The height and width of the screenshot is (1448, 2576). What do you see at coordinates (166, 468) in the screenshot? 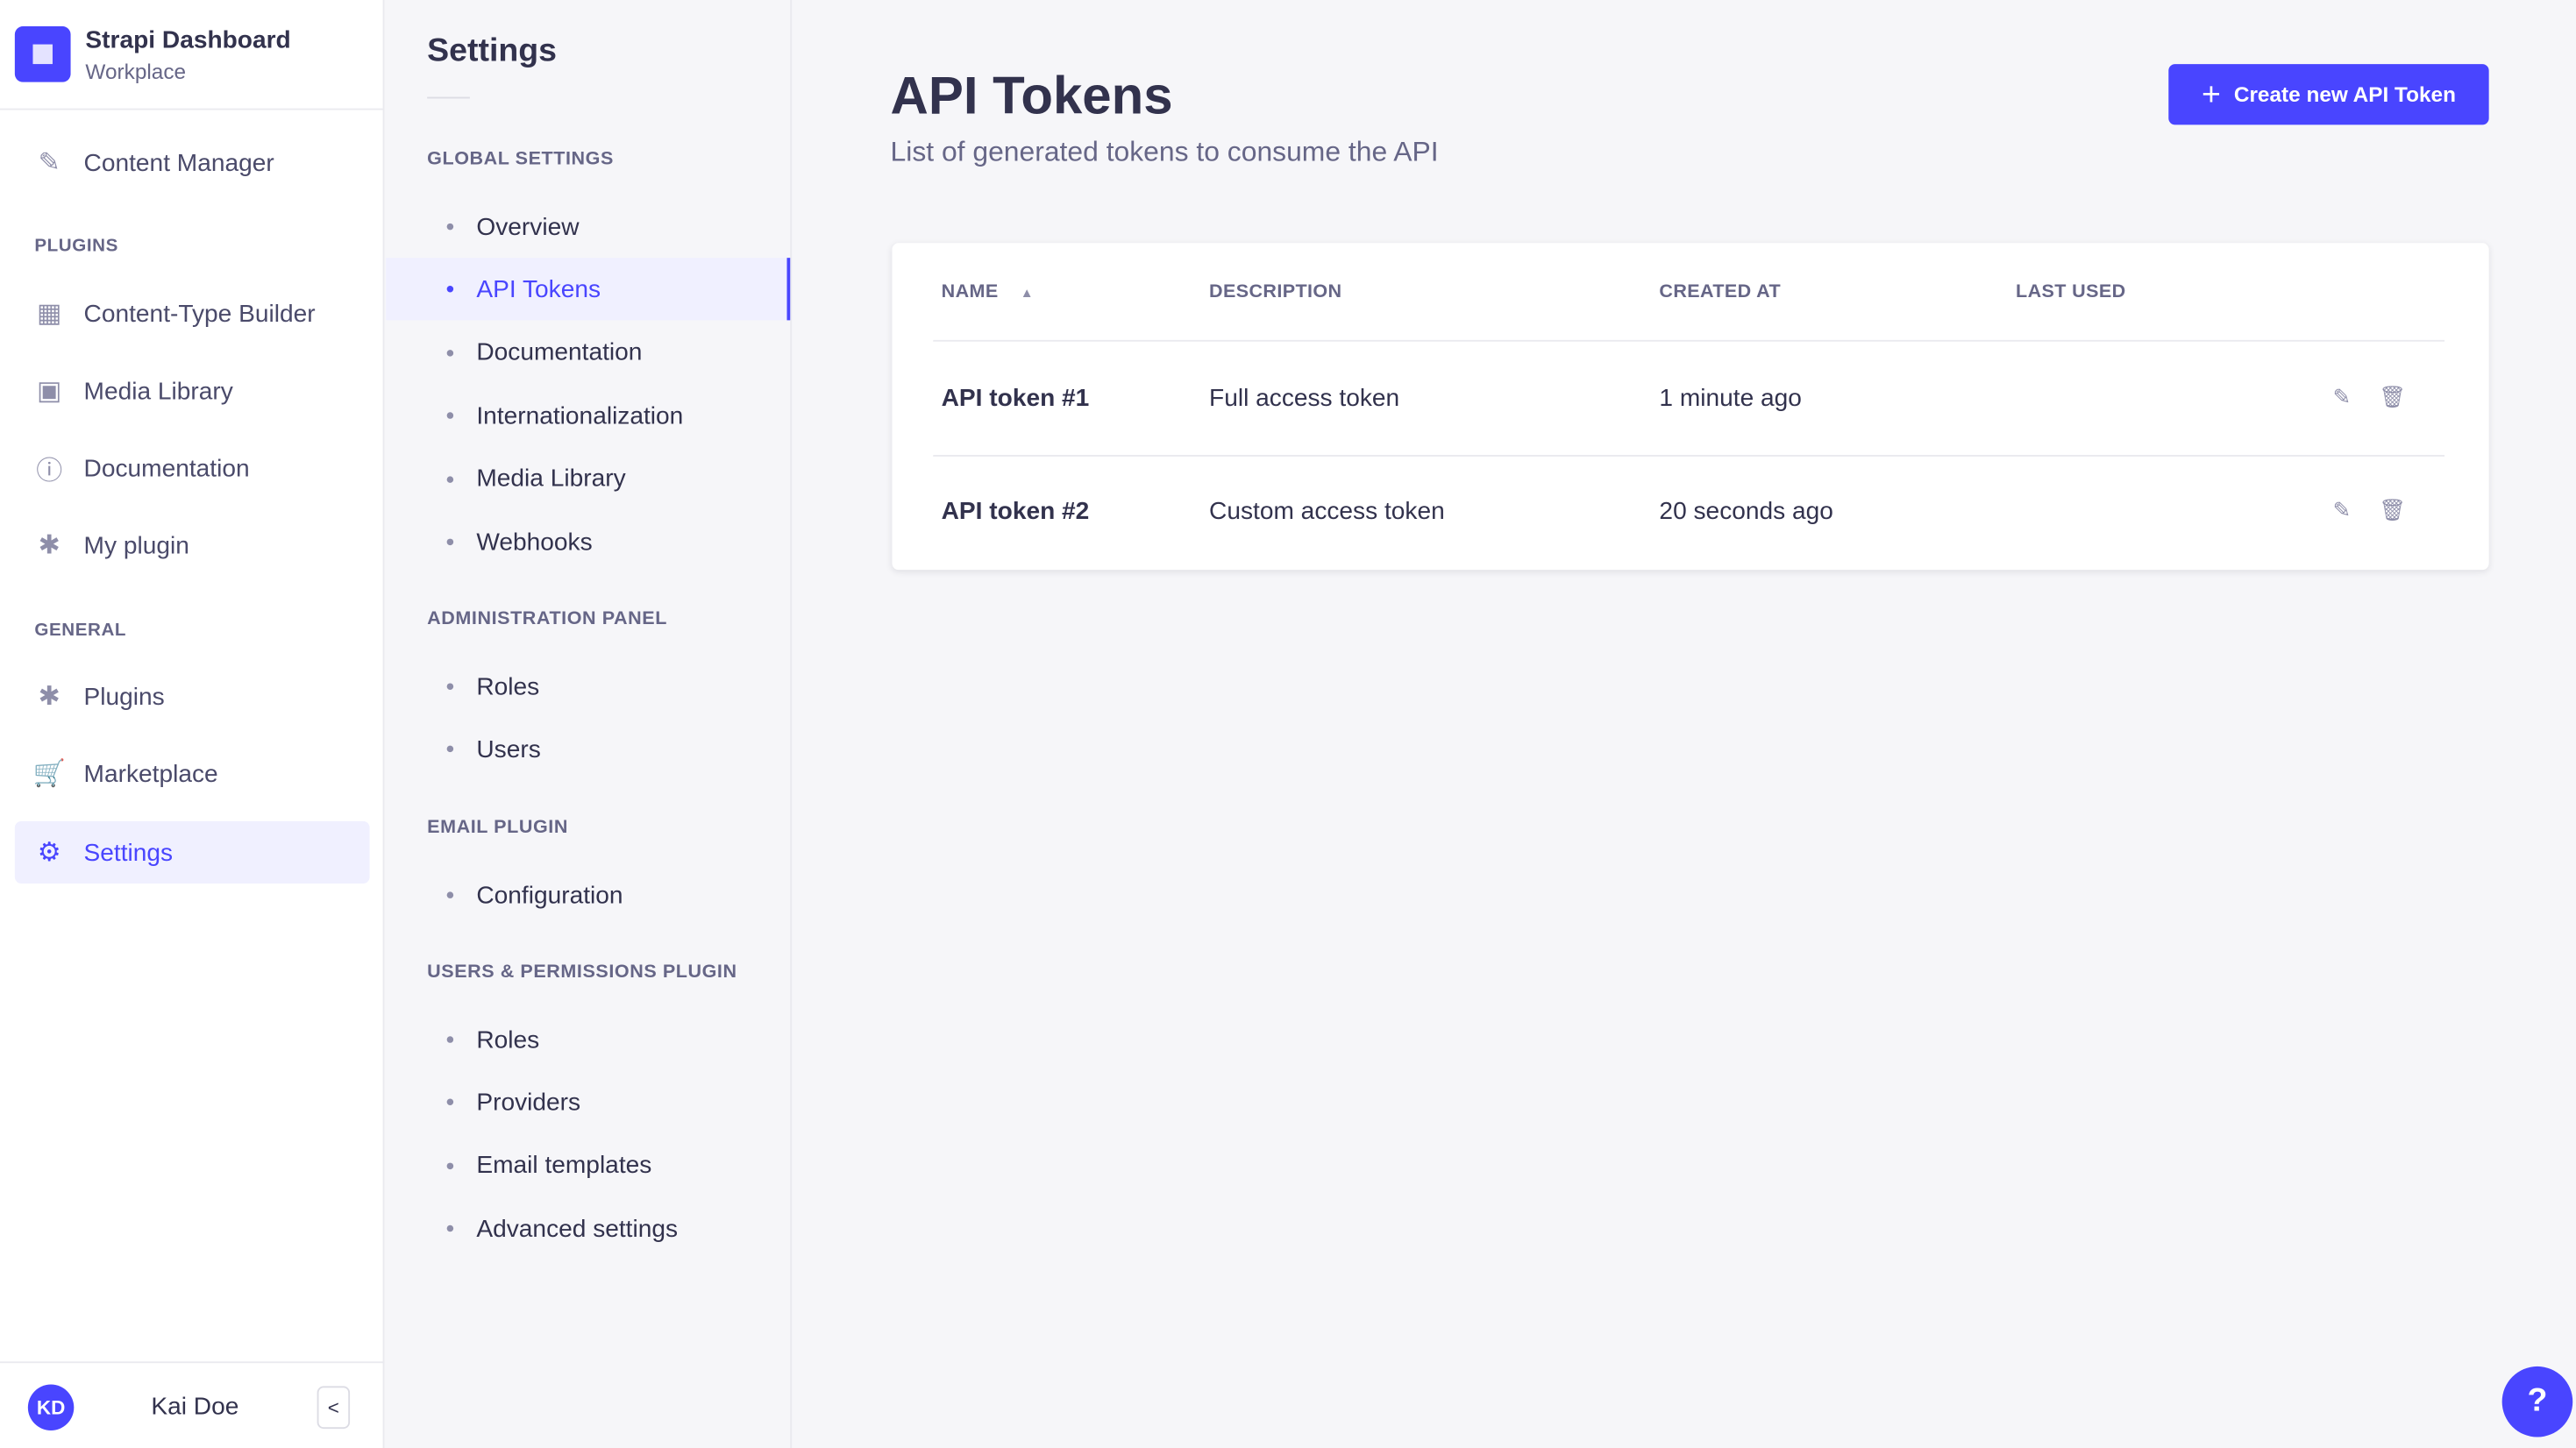
I see `nav-label: Documentation` at bounding box center [166, 468].